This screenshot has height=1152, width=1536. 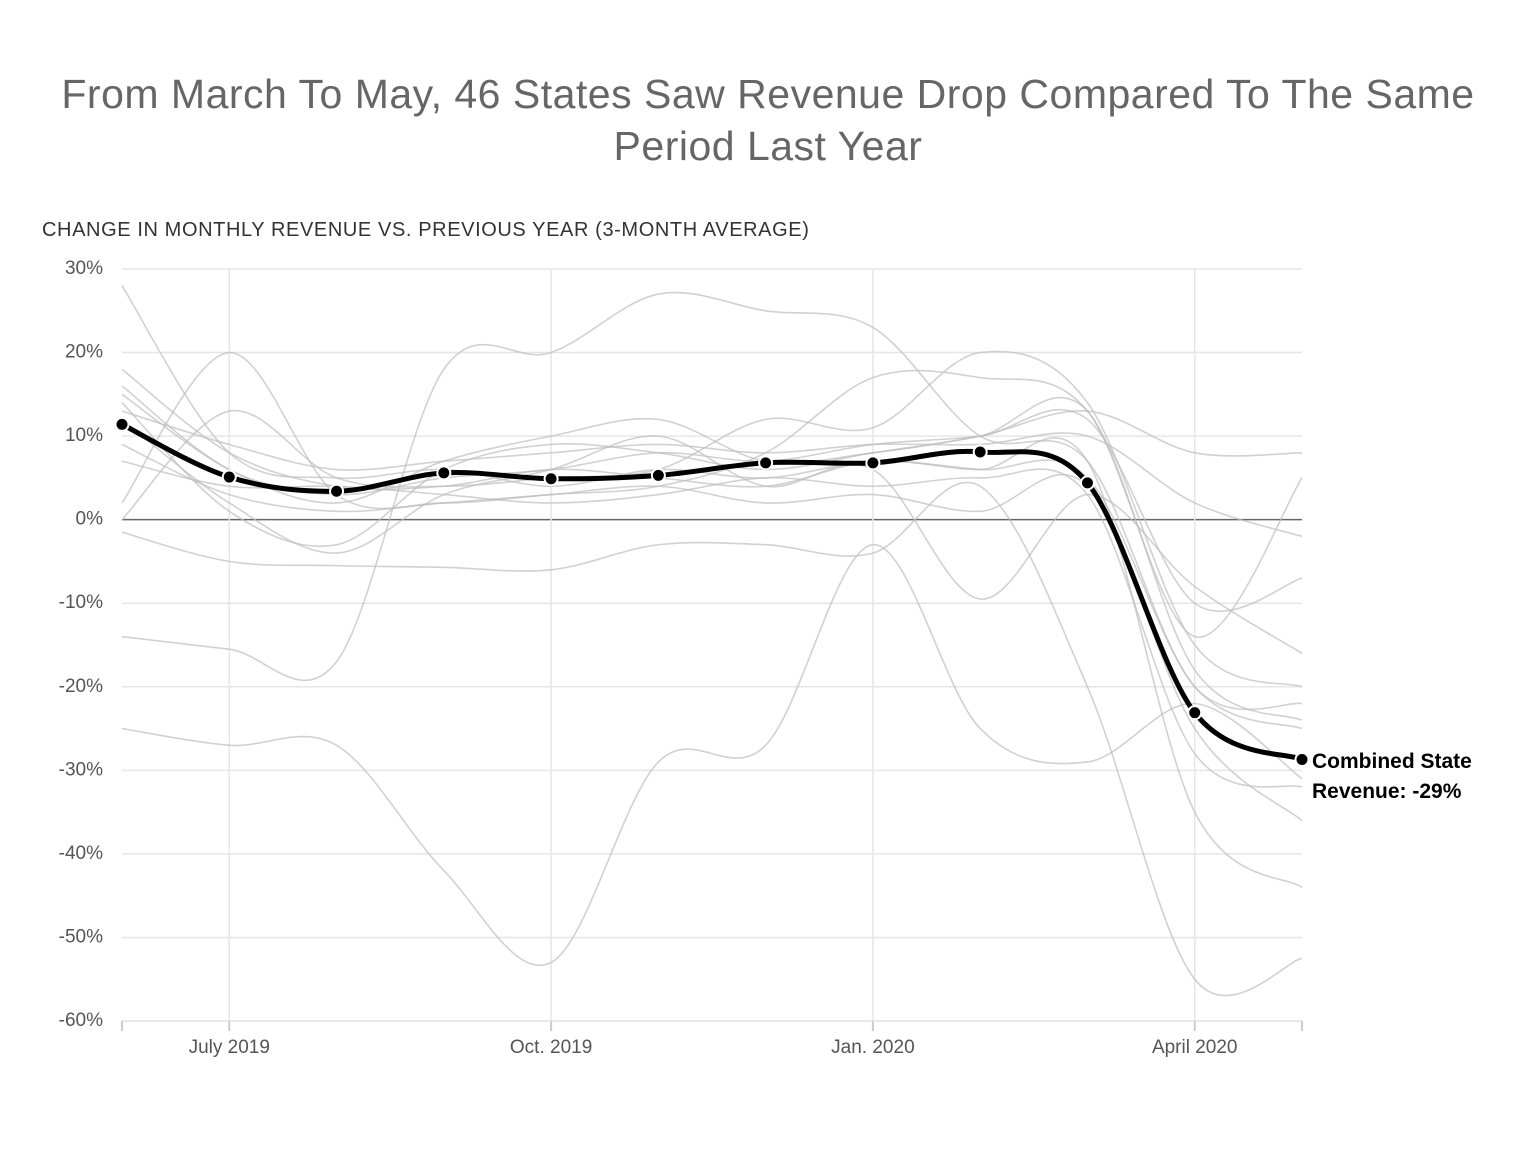 What do you see at coordinates (81, 936) in the screenshot?
I see `y-tick-label: -50%` at bounding box center [81, 936].